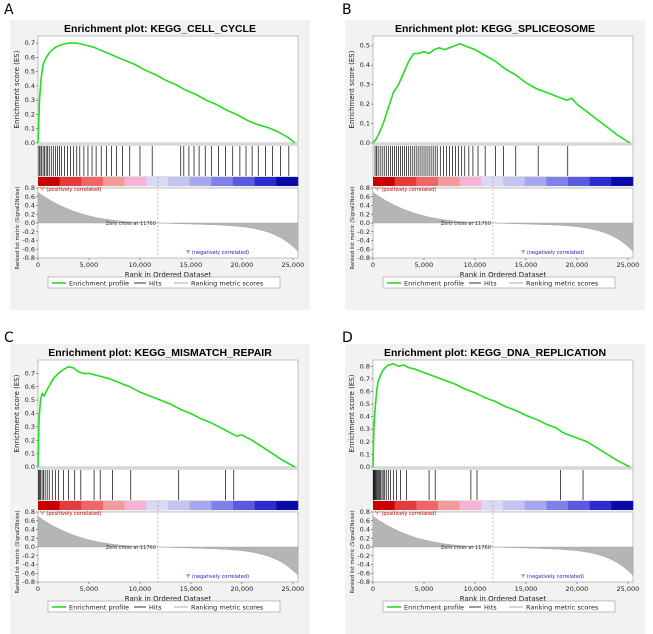 The width and height of the screenshot is (653, 634). What do you see at coordinates (347, 338) in the screenshot?
I see `panel-label-d: D` at bounding box center [347, 338].